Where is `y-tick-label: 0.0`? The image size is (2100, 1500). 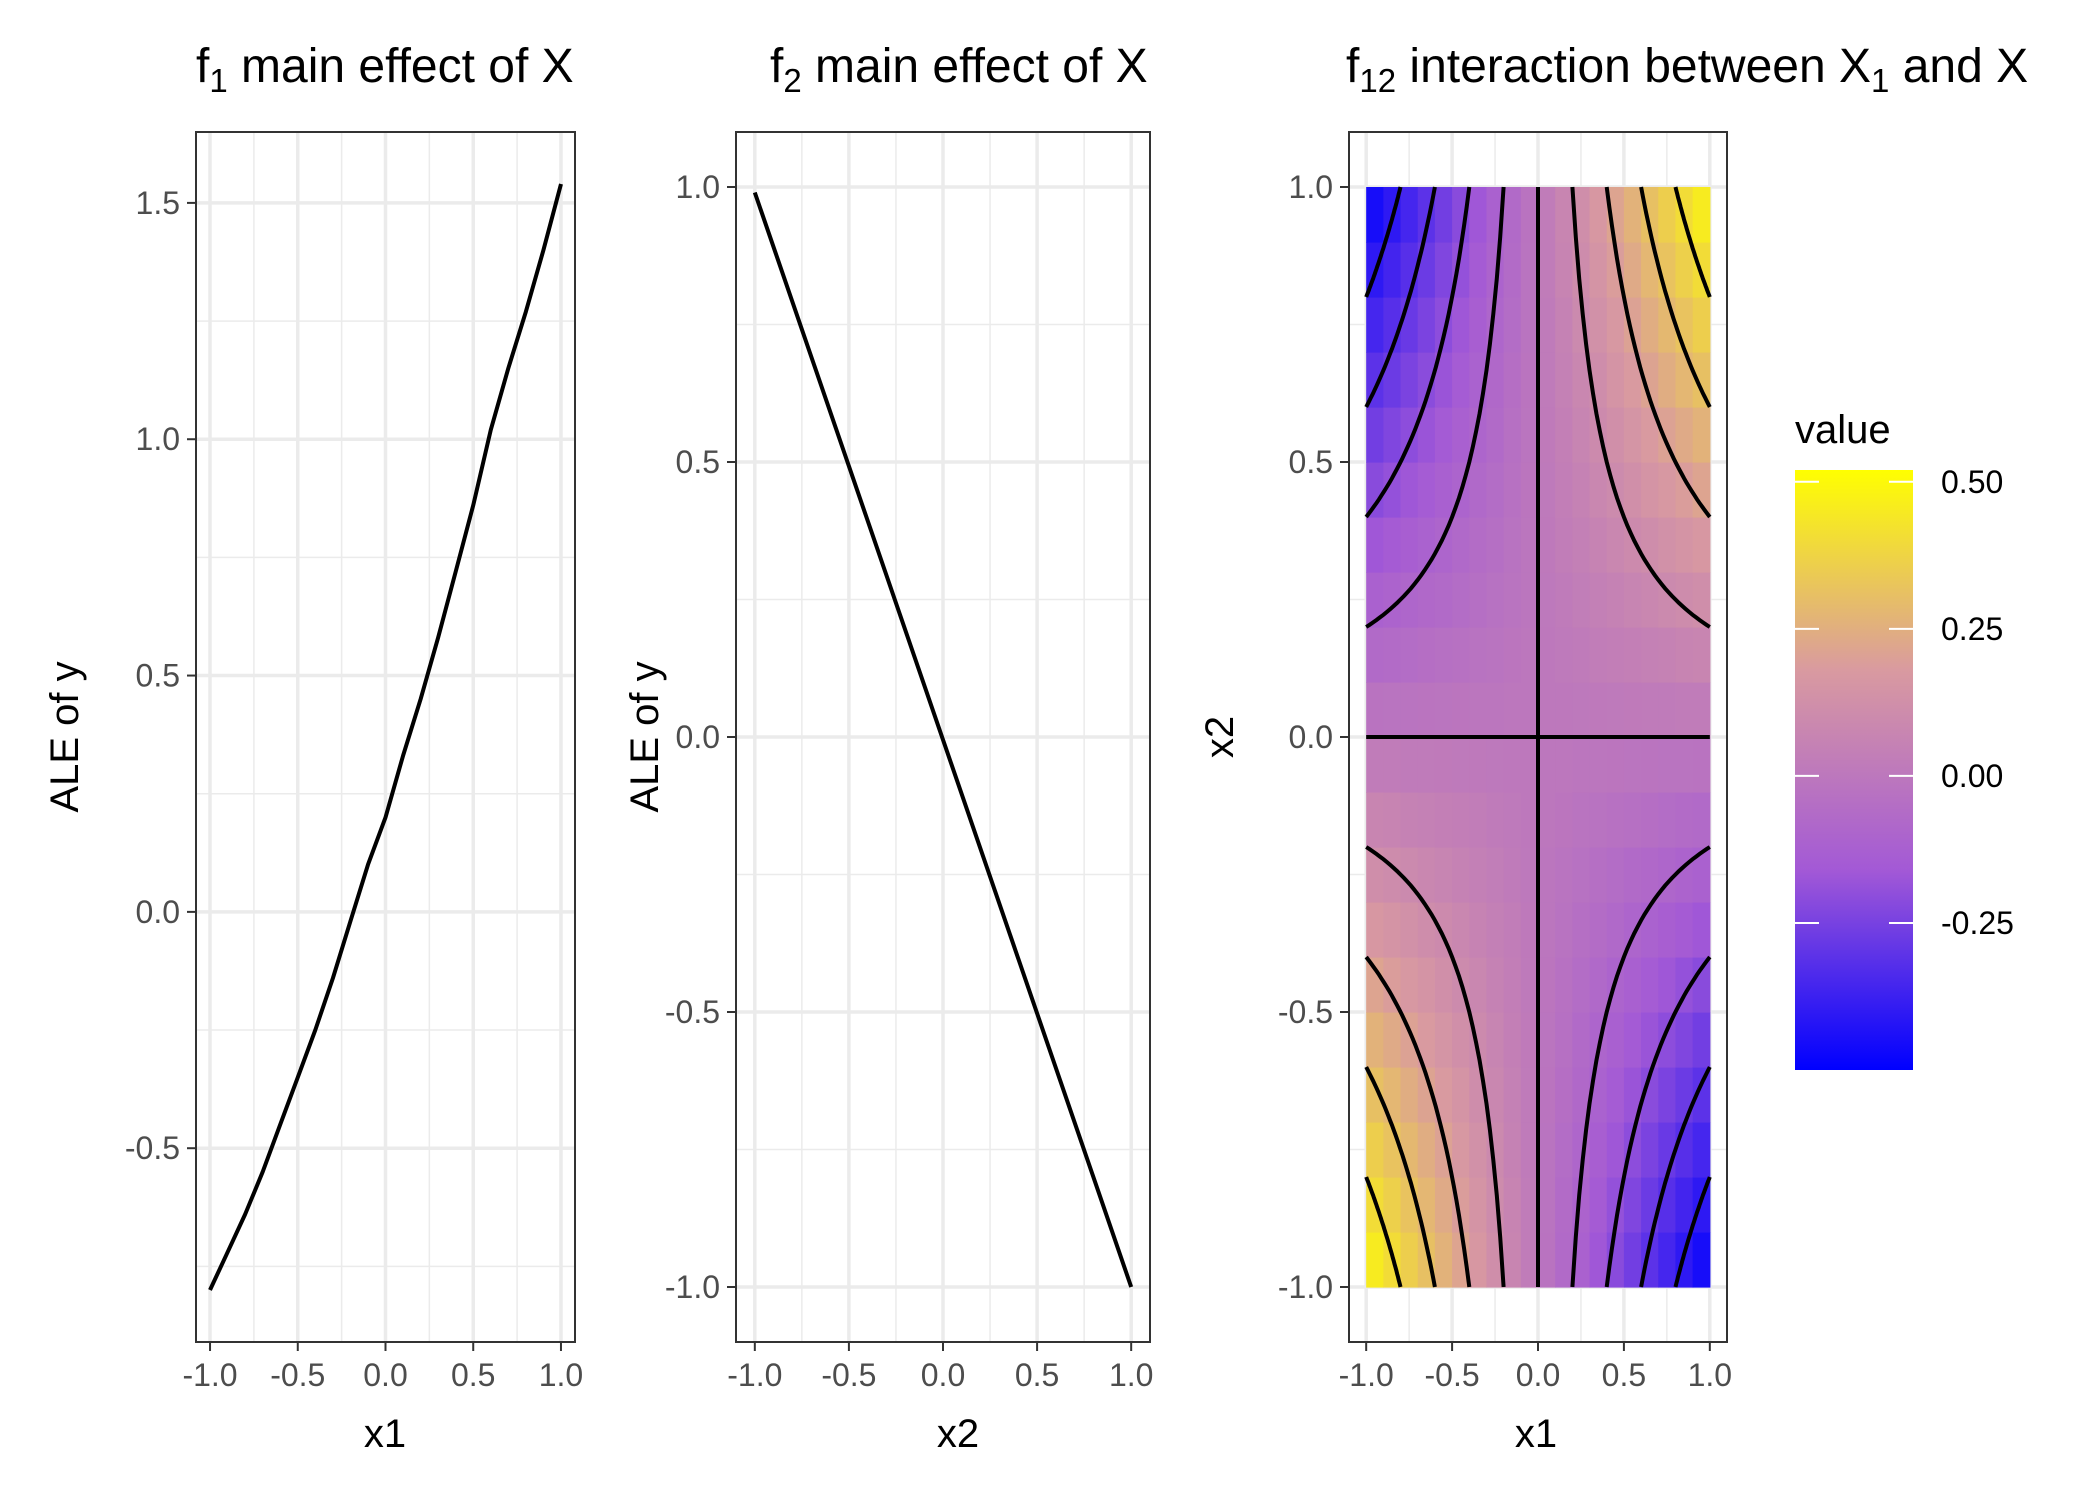 y-tick-label: 0.0 is located at coordinates (698, 737).